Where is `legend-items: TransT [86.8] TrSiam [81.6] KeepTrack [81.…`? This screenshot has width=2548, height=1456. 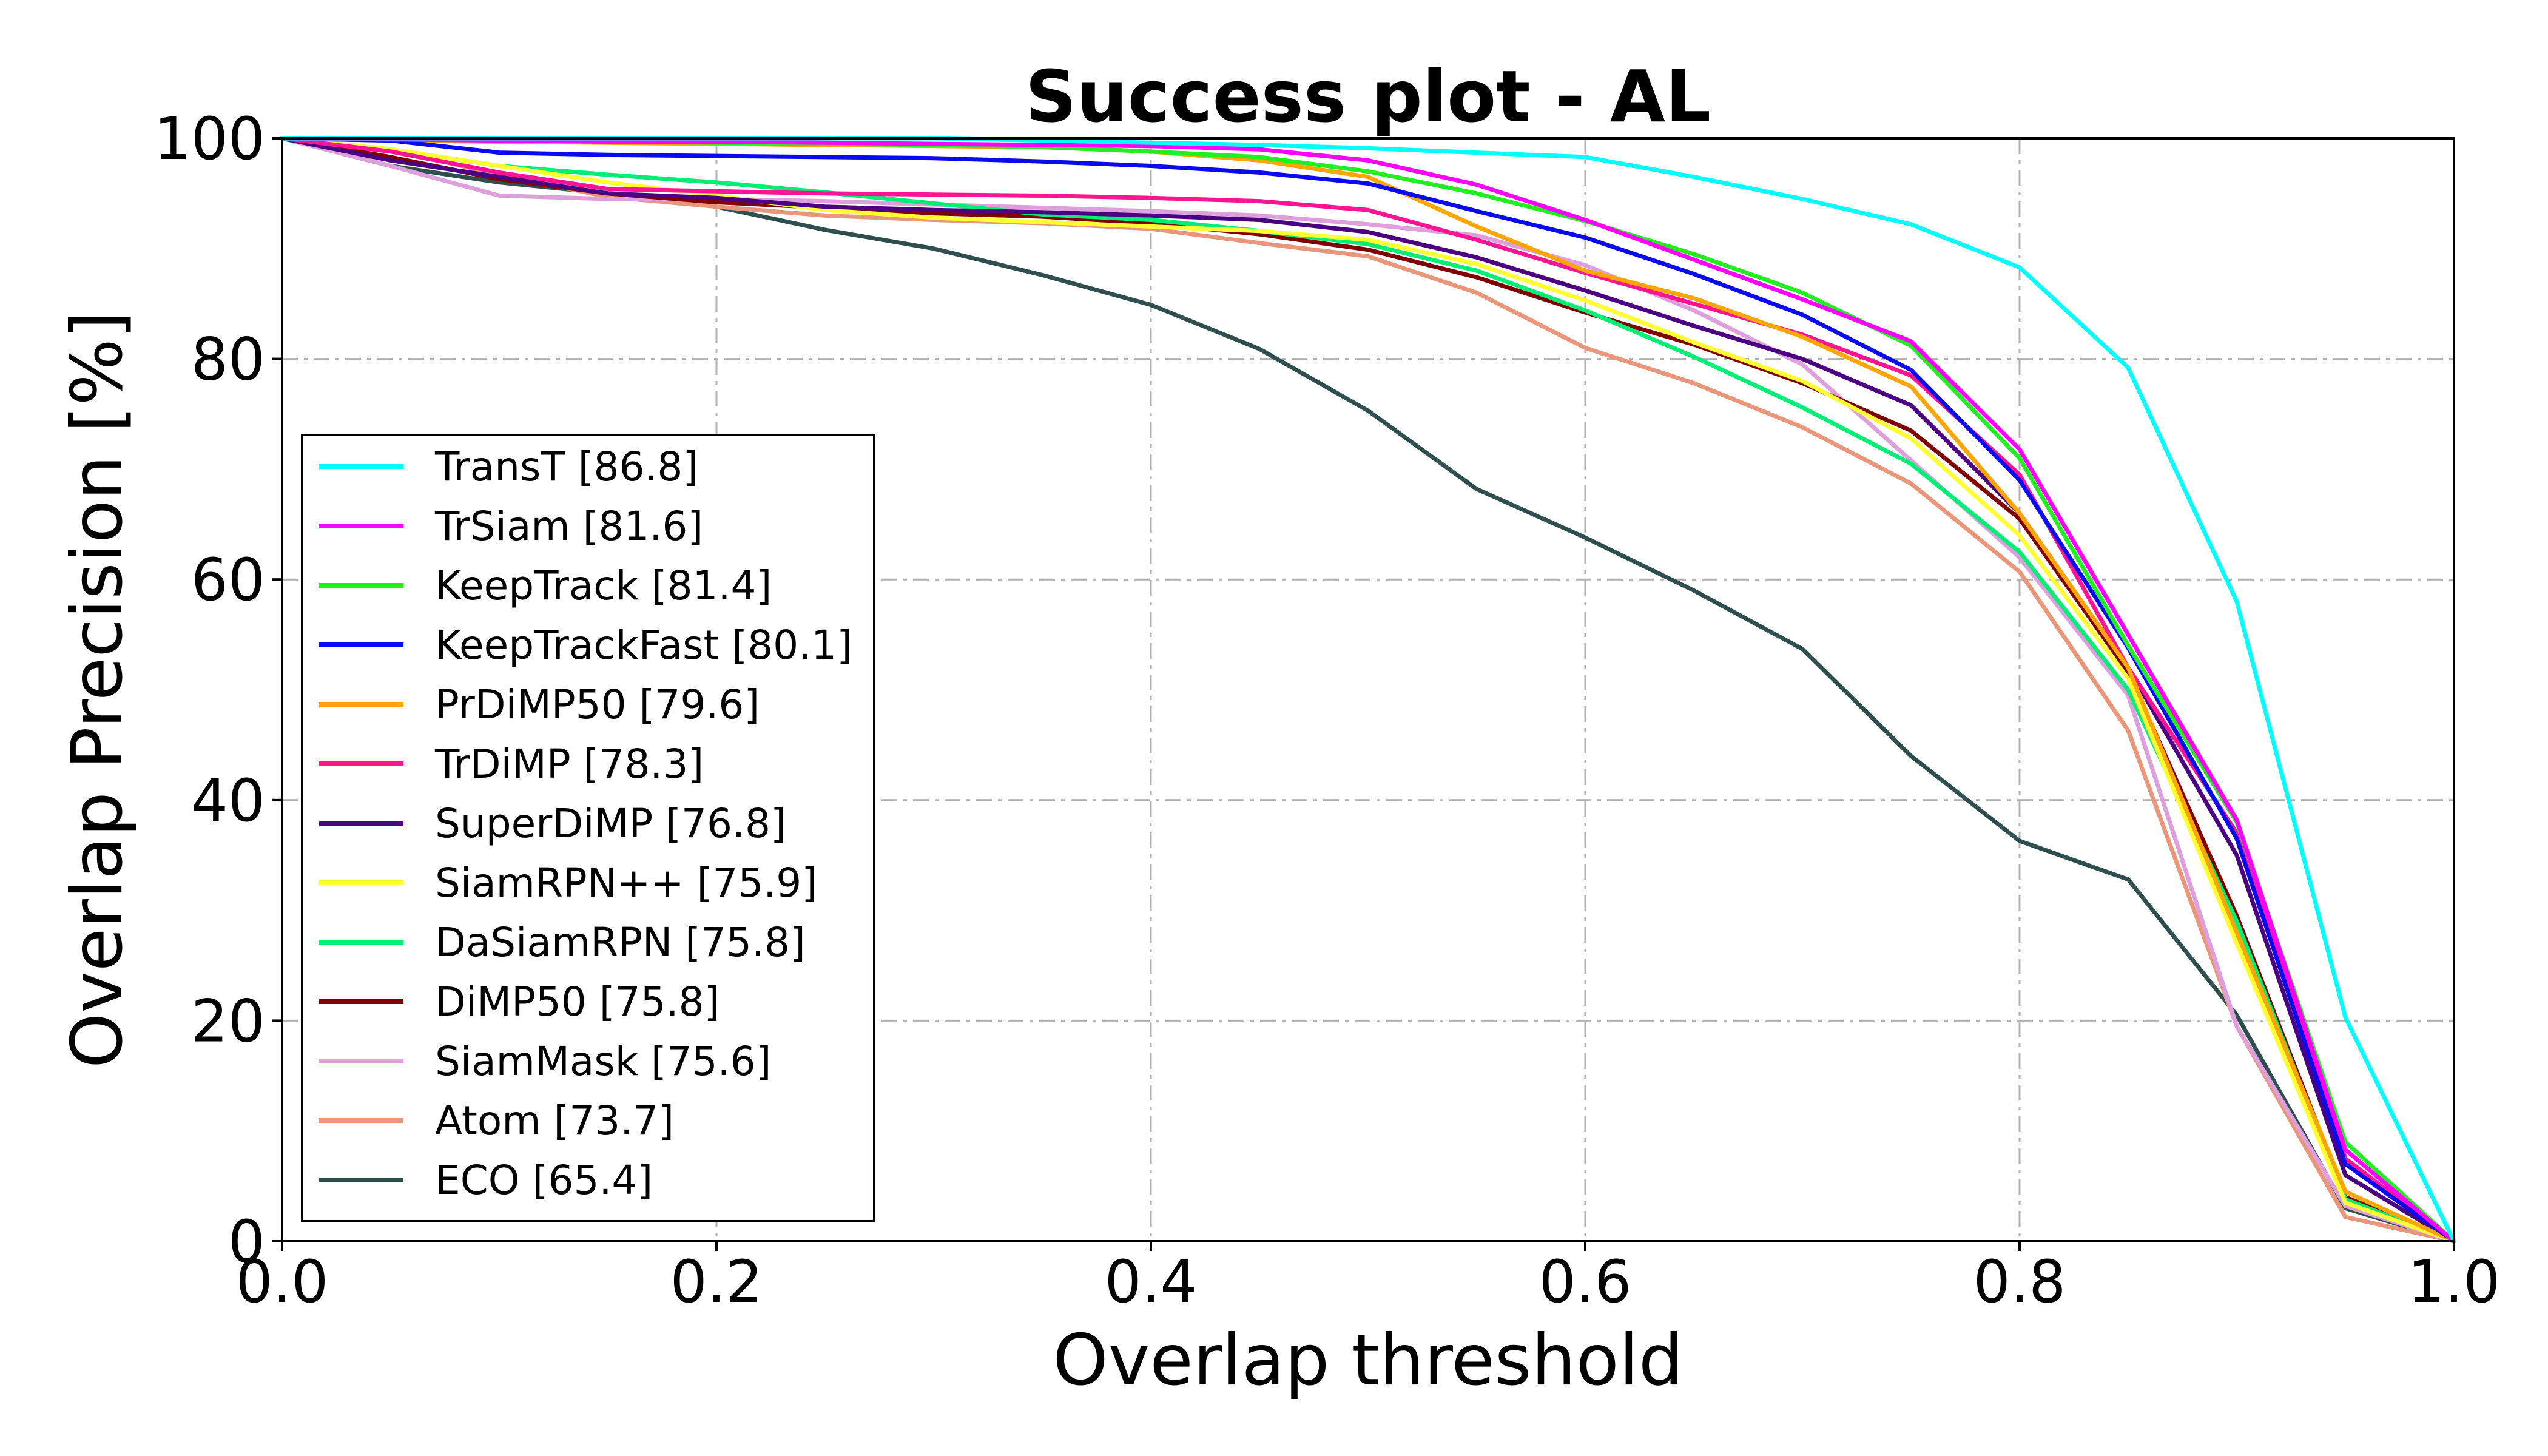 legend-items: TransT [86.8] TrSiam [81.6] KeepTrack [81.… is located at coordinates (585, 823).